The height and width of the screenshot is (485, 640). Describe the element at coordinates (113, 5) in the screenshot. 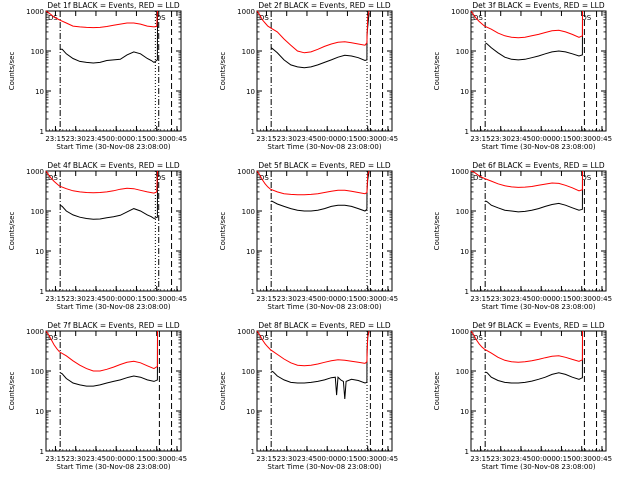

I see `panel-title: Det 1f BLACK = Events, RED = LLD` at that location.